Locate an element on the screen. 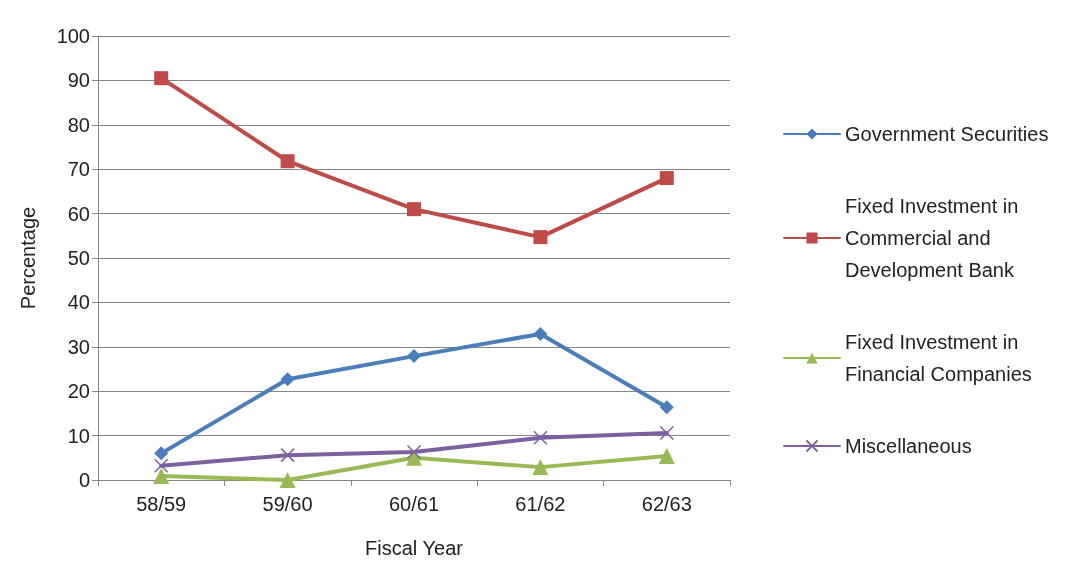  legend-label: Miscellaneous is located at coordinates (908, 446).